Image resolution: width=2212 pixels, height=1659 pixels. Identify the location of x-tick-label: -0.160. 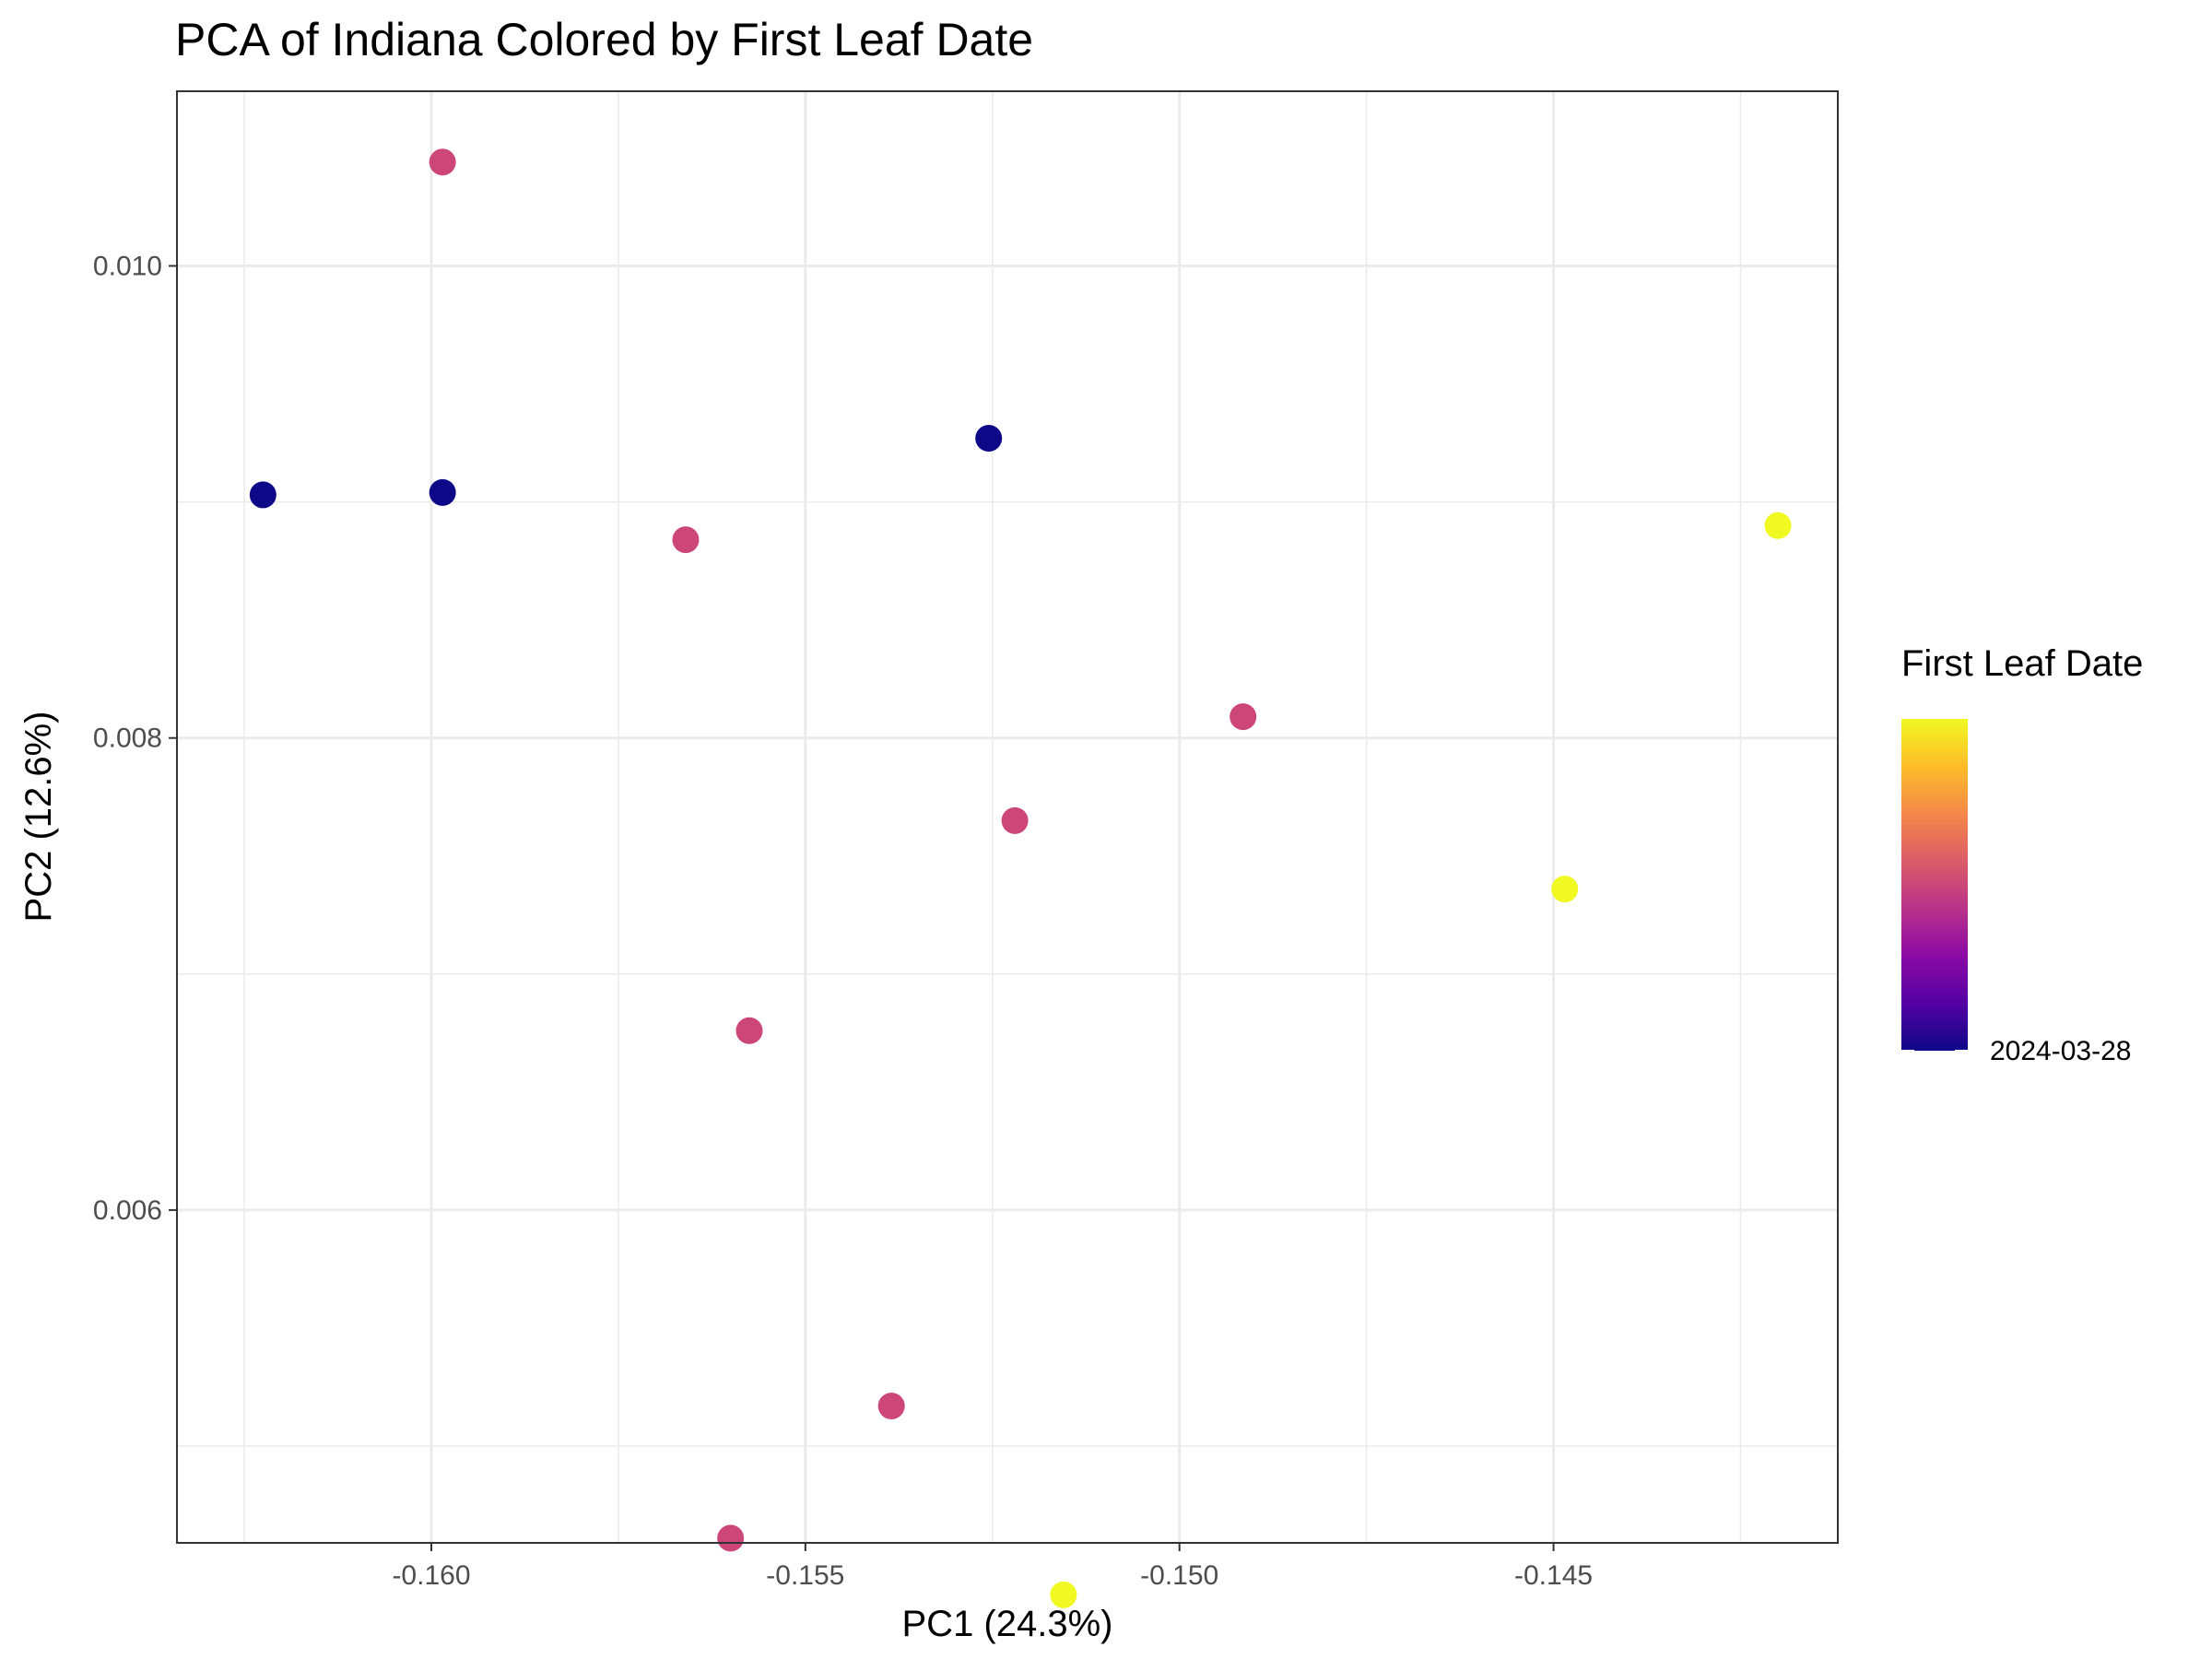
(431, 1575).